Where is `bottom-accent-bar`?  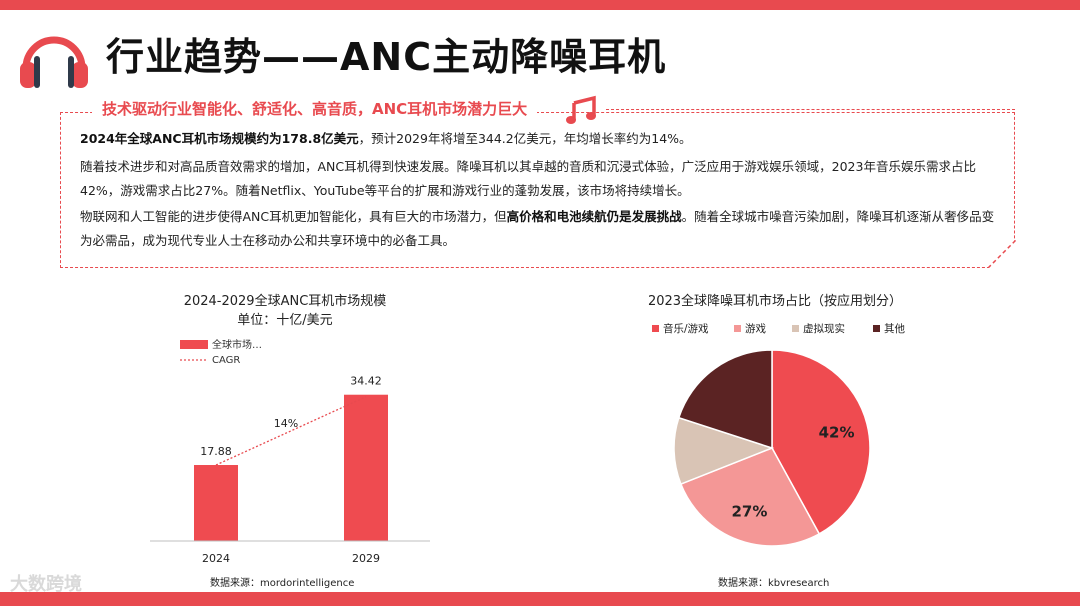 bottom-accent-bar is located at coordinates (540, 599).